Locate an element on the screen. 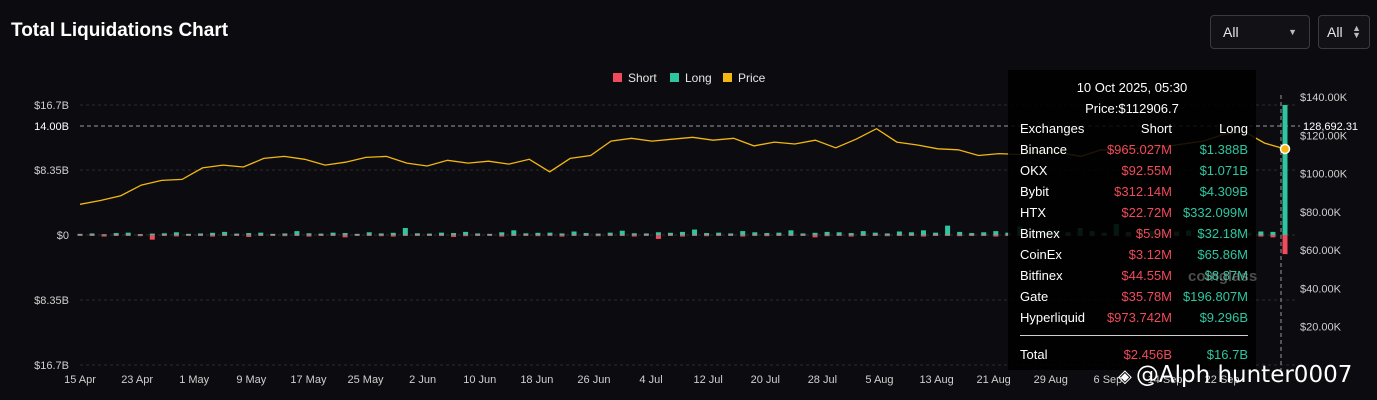 Image resolution: width=1377 pixels, height=400 pixels. tooltip-long-value: $65.86M is located at coordinates (1222, 254).